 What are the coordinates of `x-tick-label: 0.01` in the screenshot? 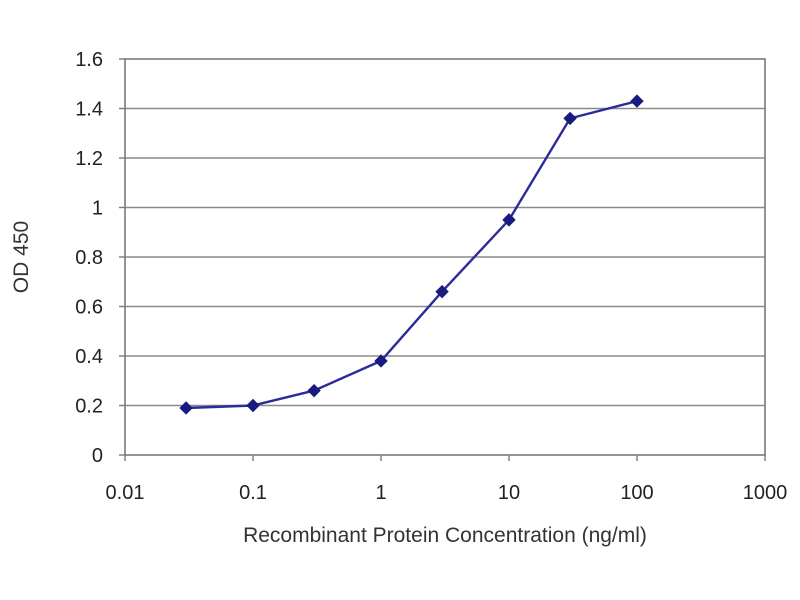 It's located at (125, 493).